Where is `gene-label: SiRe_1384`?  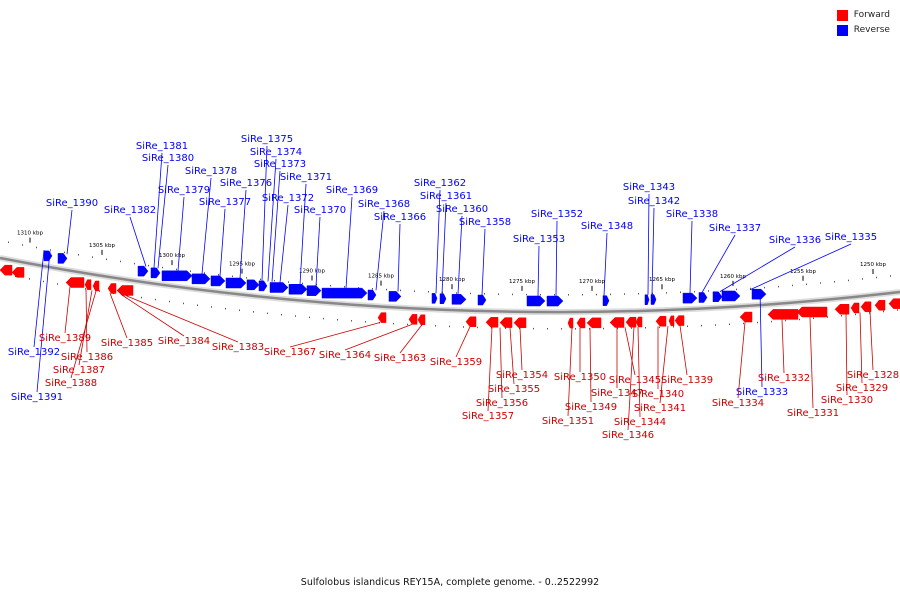
gene-label: SiRe_1384 is located at coordinates (184, 341).